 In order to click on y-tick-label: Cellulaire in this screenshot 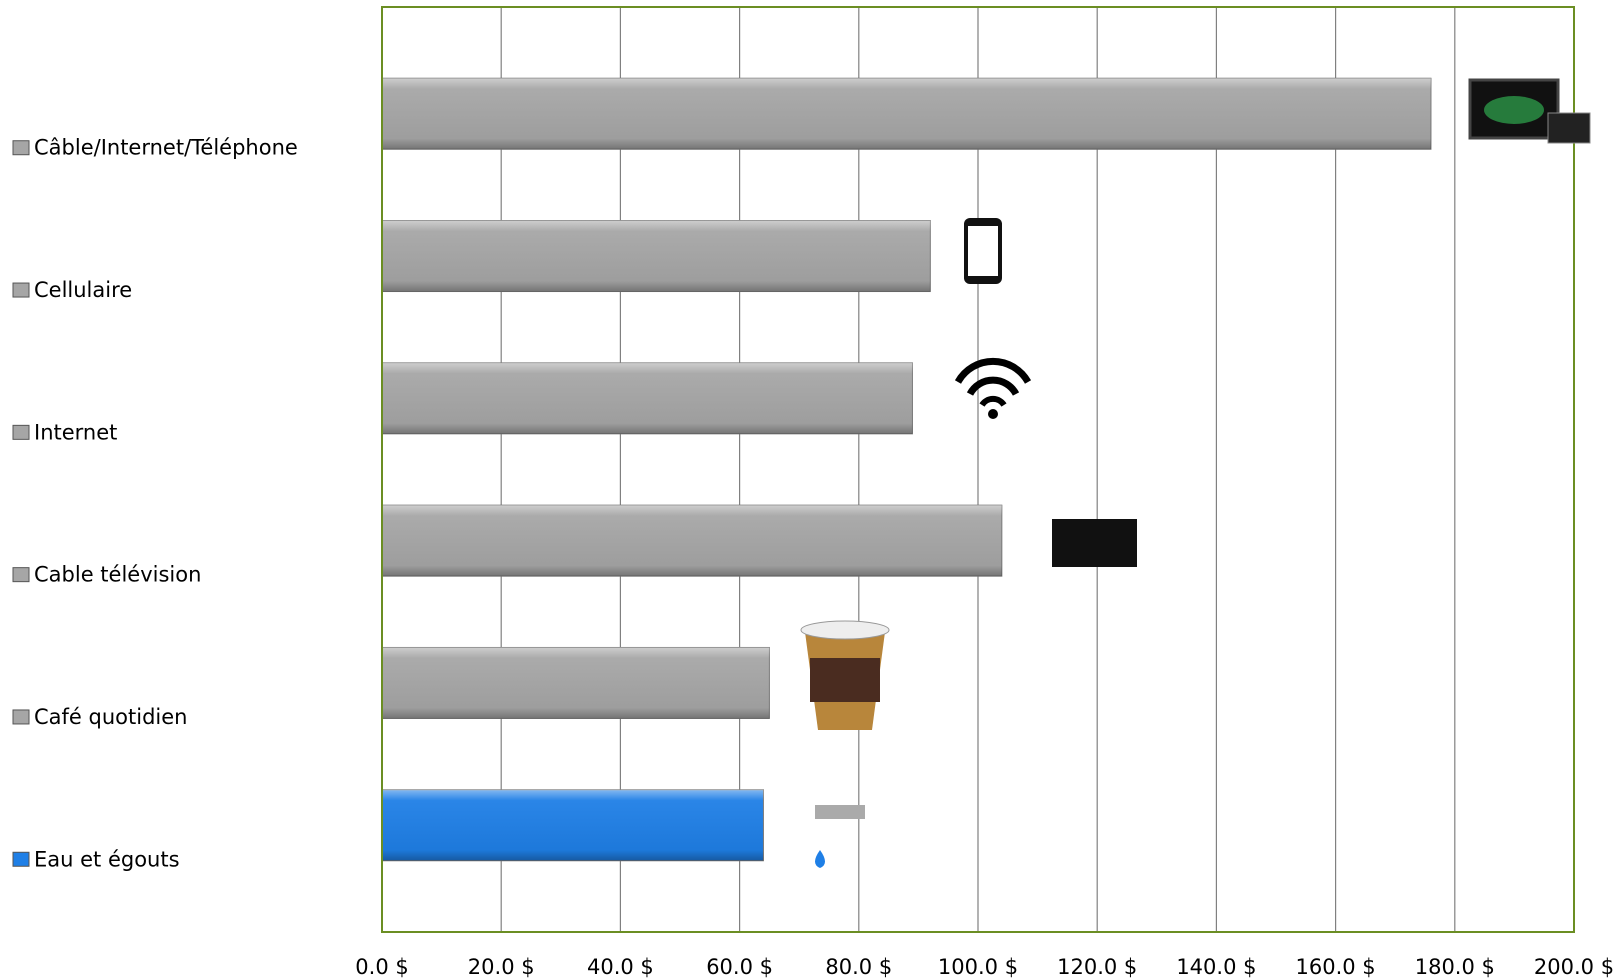, I will do `click(83, 290)`.